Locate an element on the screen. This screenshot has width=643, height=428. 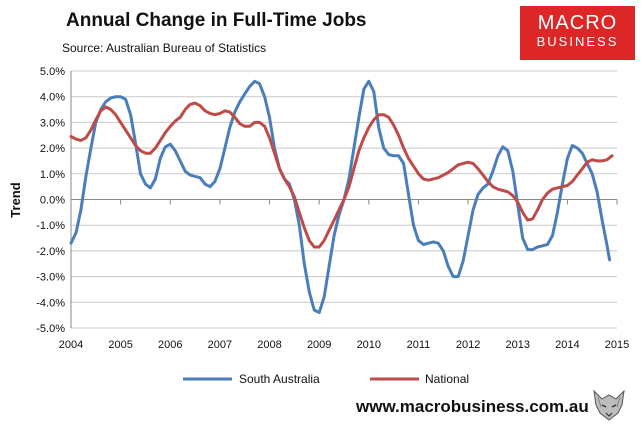
x-tick-label: 2006 is located at coordinates (170, 345).